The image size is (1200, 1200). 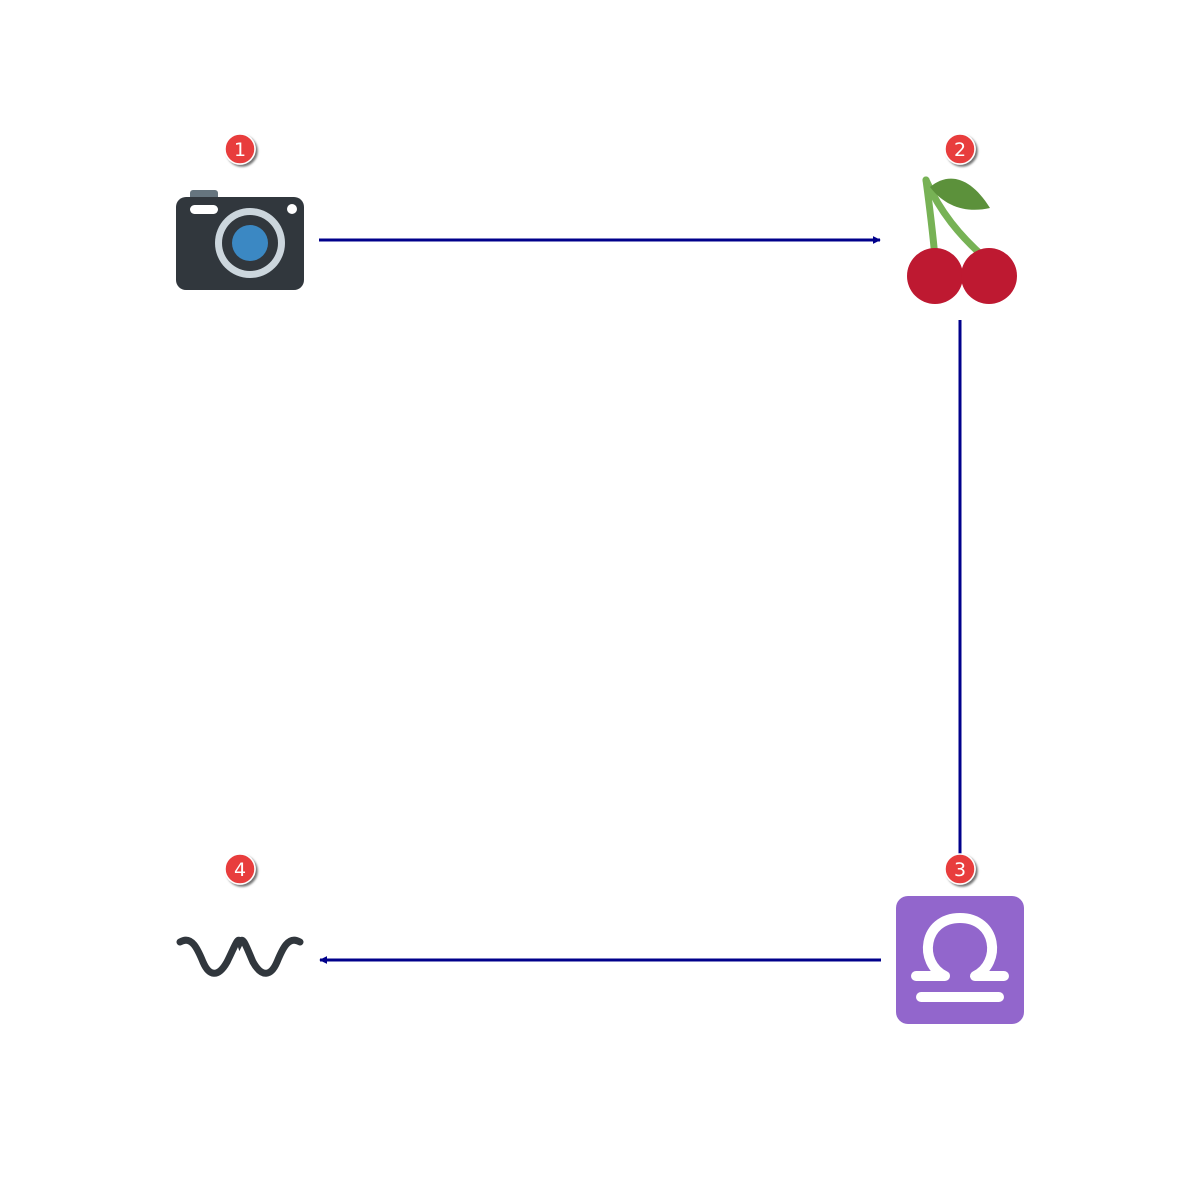 I want to click on camera-icon, so click(x=240, y=240).